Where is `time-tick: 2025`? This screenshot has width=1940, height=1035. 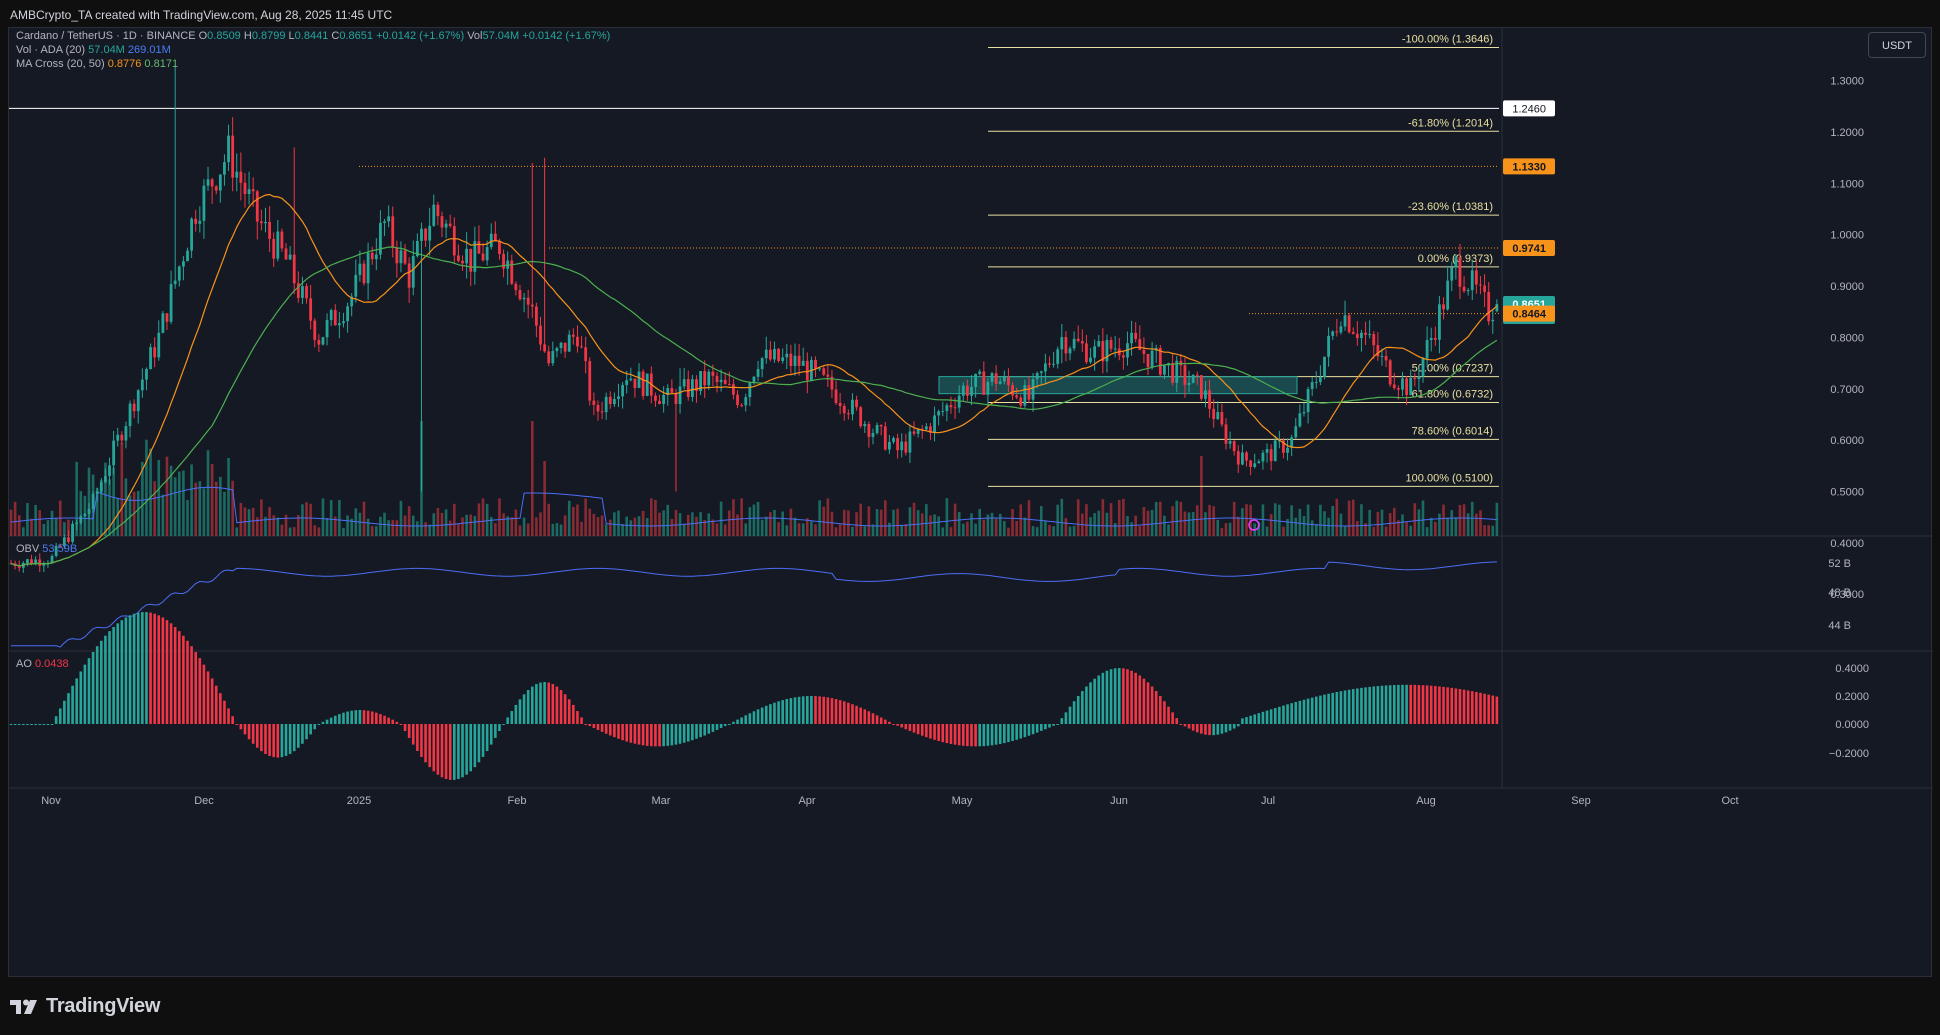
time-tick: 2025 is located at coordinates (359, 801).